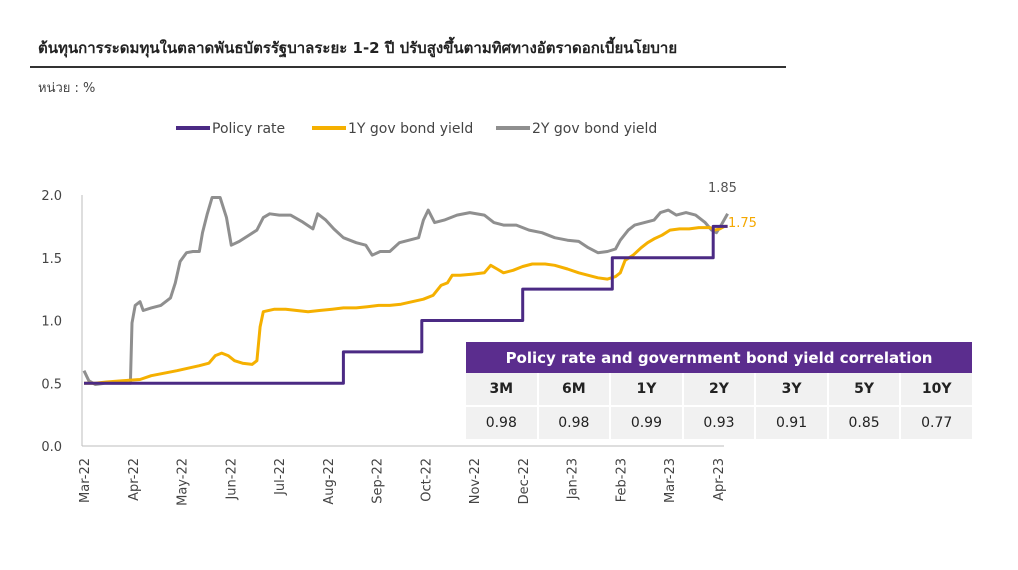 This screenshot has width=1018, height=570. Describe the element at coordinates (791, 422) in the screenshot. I see `table-cell-3y: 0.91` at that location.